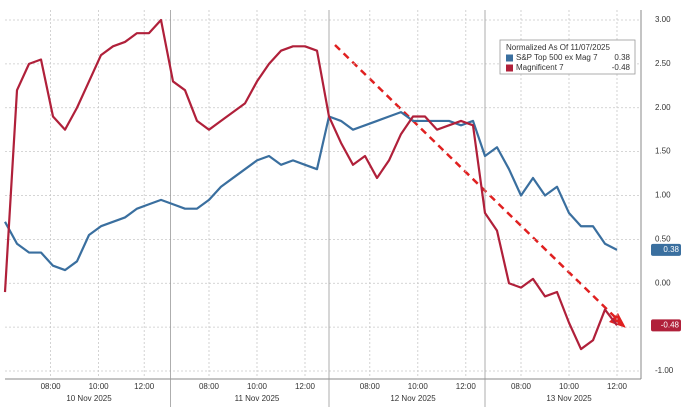  I want to click on legend-value: -0.48, so click(621, 67).